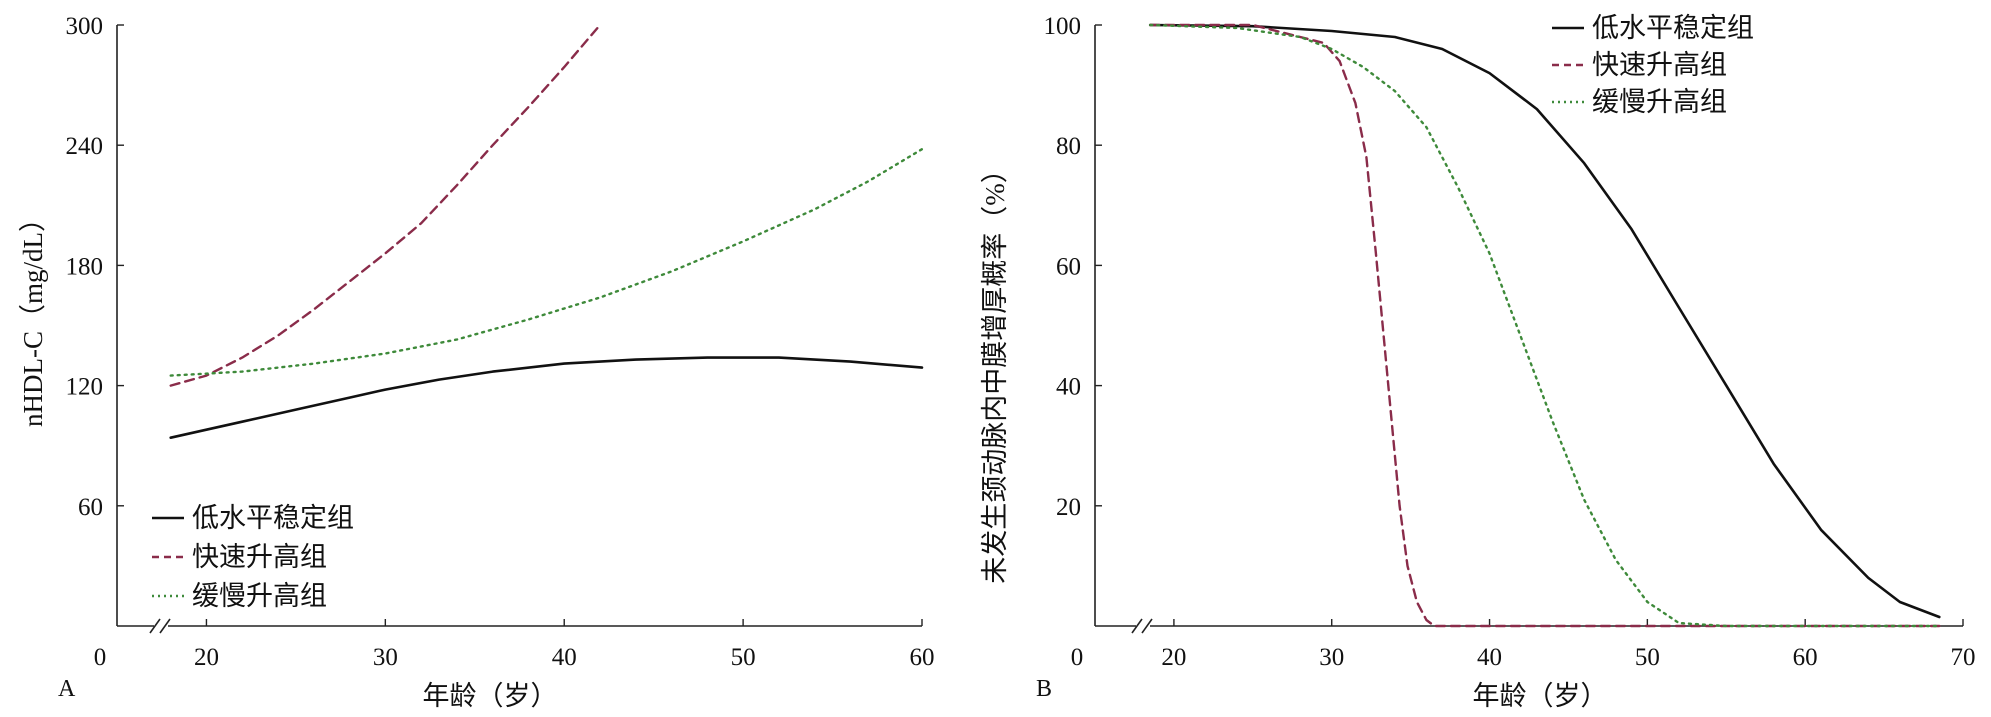 This screenshot has height=717, width=1991. Describe the element at coordinates (1068, 507) in the screenshot. I see `y-tick-label: 20` at that location.